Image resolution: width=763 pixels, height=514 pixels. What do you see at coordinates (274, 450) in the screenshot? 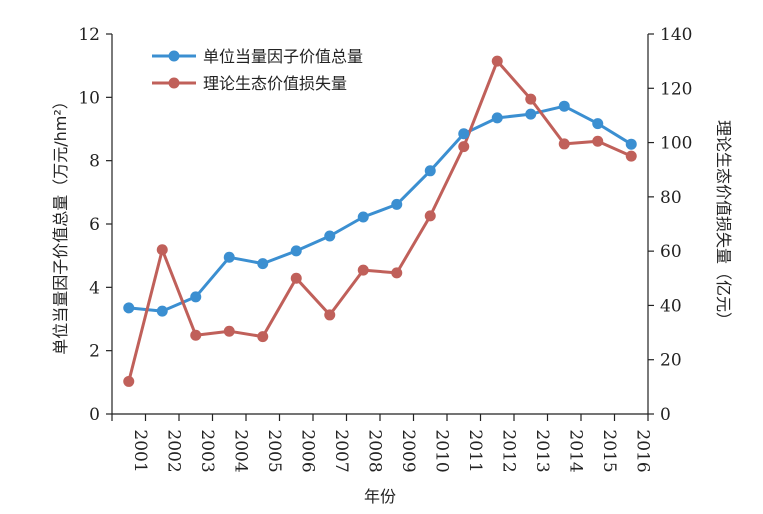
I see `x-tick-label: 2005` at bounding box center [274, 450].